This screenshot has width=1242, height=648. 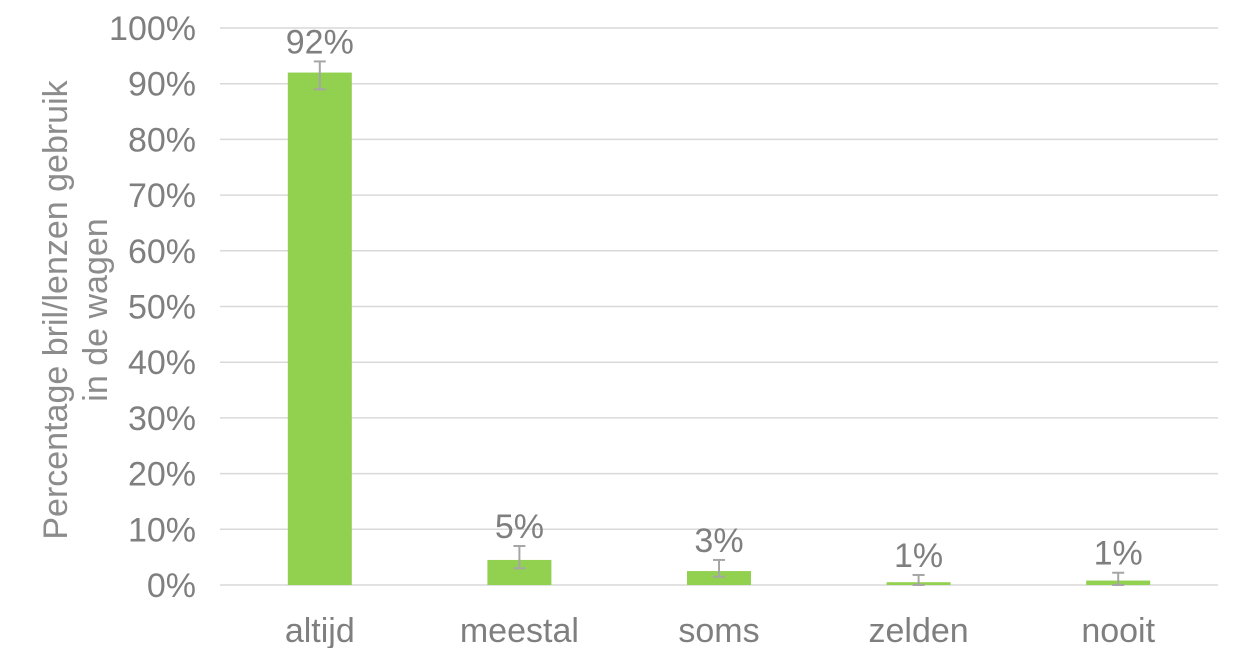 What do you see at coordinates (162, 363) in the screenshot?
I see `y-tick-label: 40%` at bounding box center [162, 363].